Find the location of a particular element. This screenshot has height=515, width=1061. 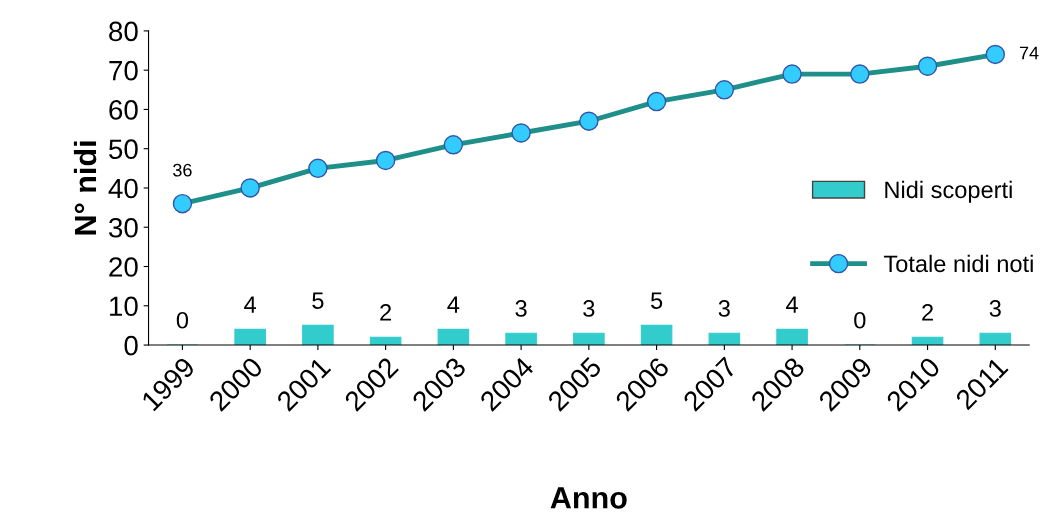

y-tick-label: 70 is located at coordinates (123, 70).